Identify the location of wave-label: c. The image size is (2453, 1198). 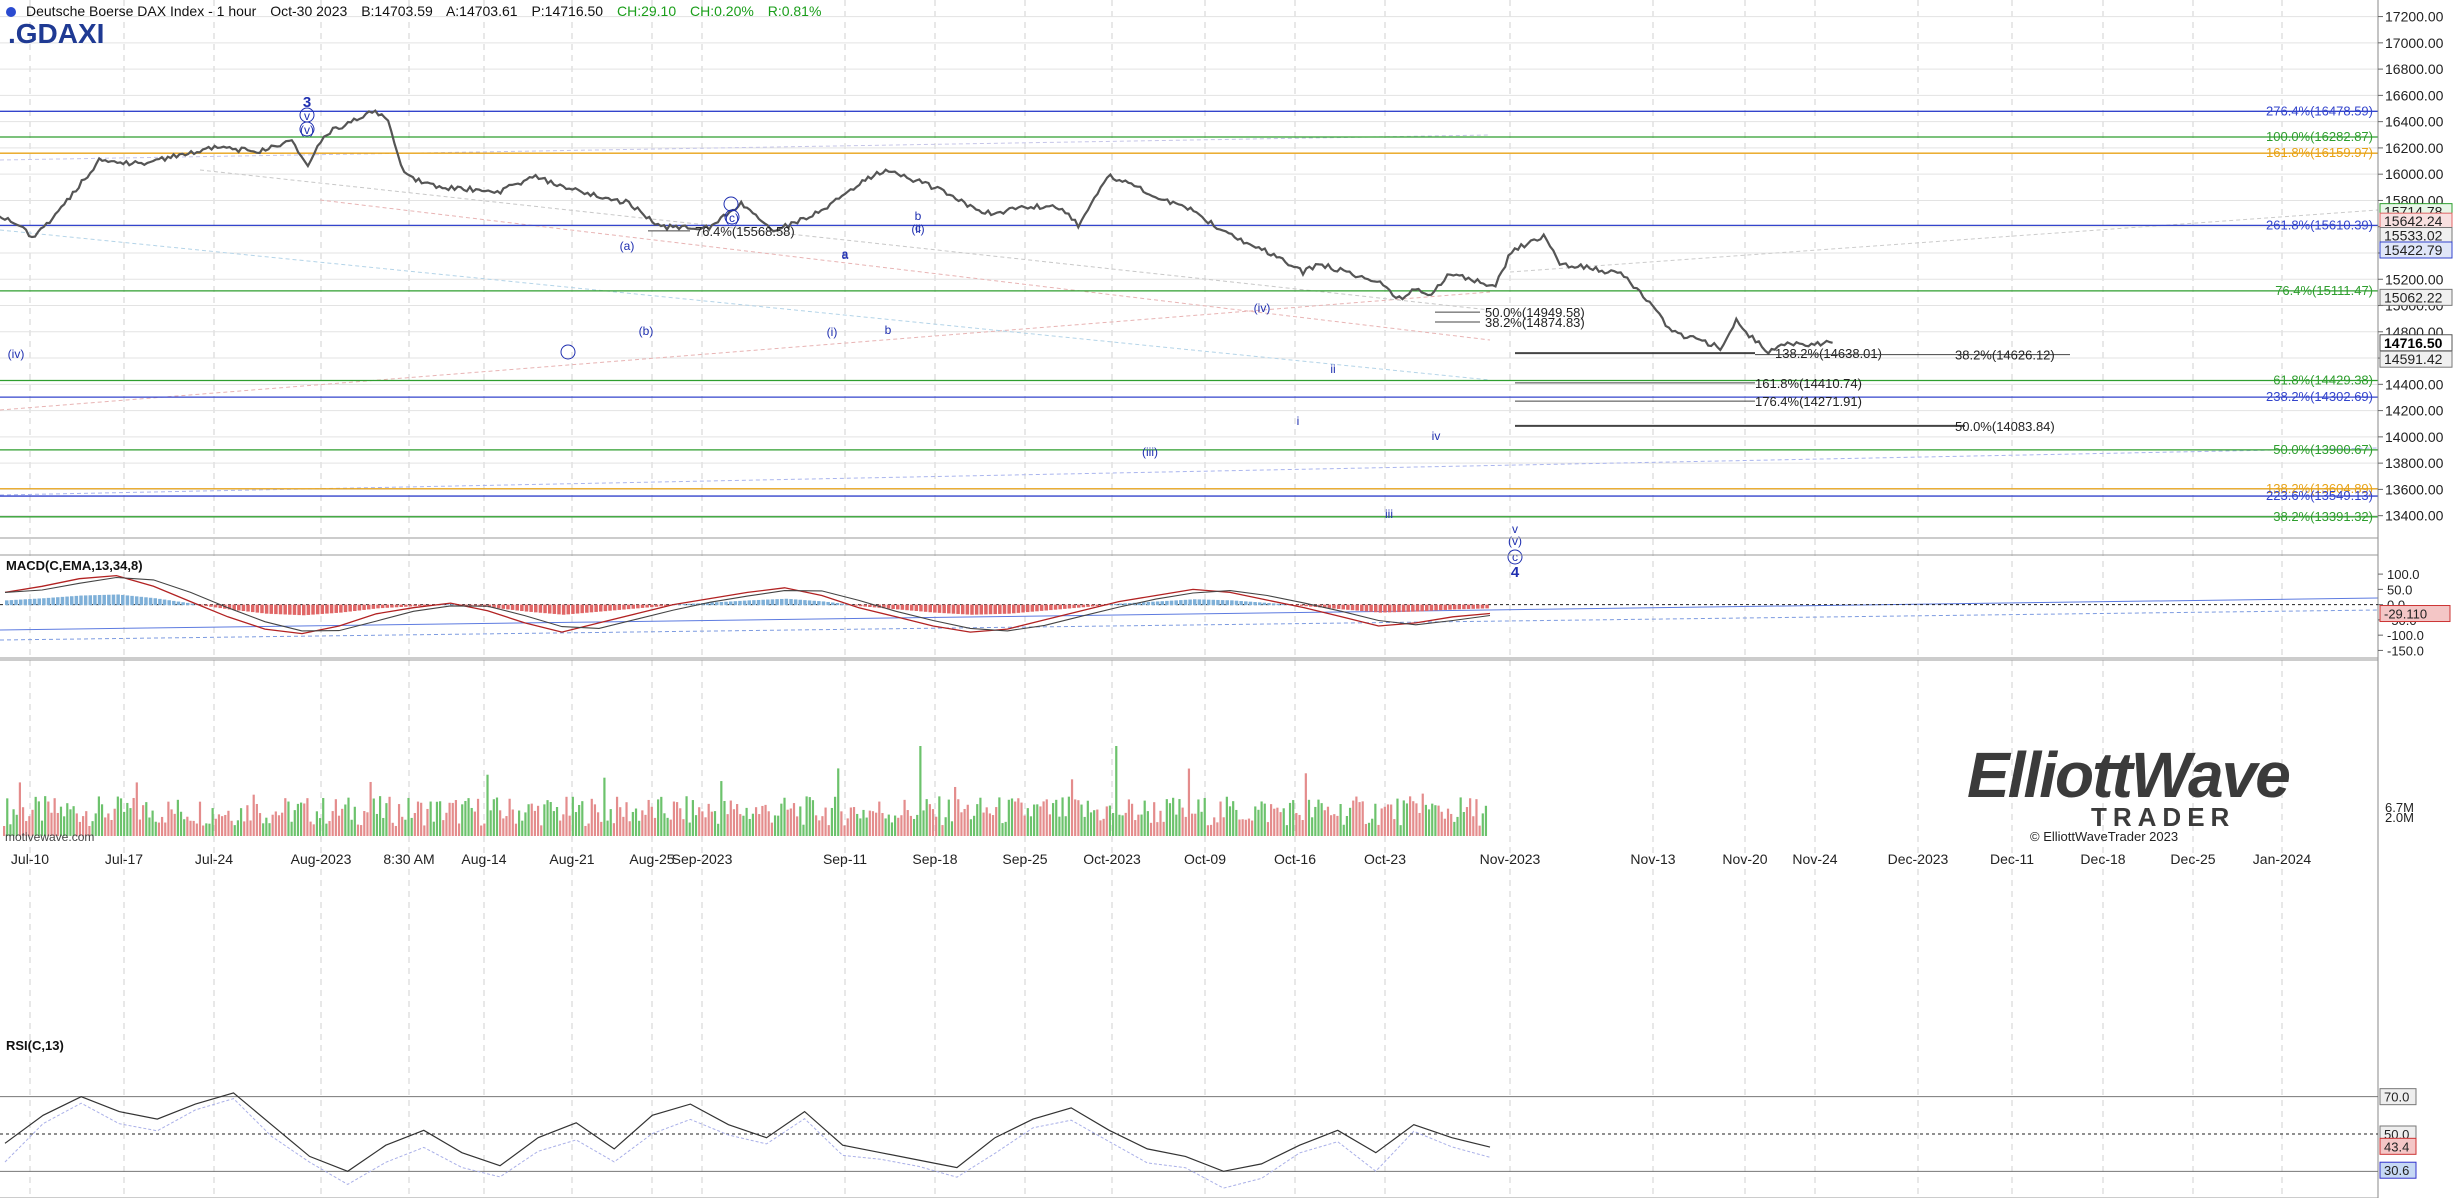
(1515, 557).